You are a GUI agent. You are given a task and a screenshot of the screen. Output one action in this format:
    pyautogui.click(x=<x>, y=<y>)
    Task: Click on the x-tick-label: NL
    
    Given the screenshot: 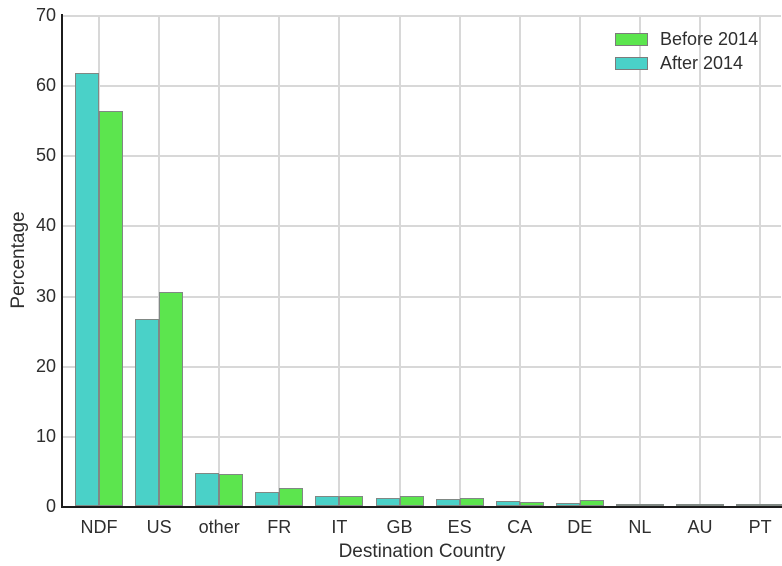 What is the action you would take?
    pyautogui.click(x=640, y=527)
    